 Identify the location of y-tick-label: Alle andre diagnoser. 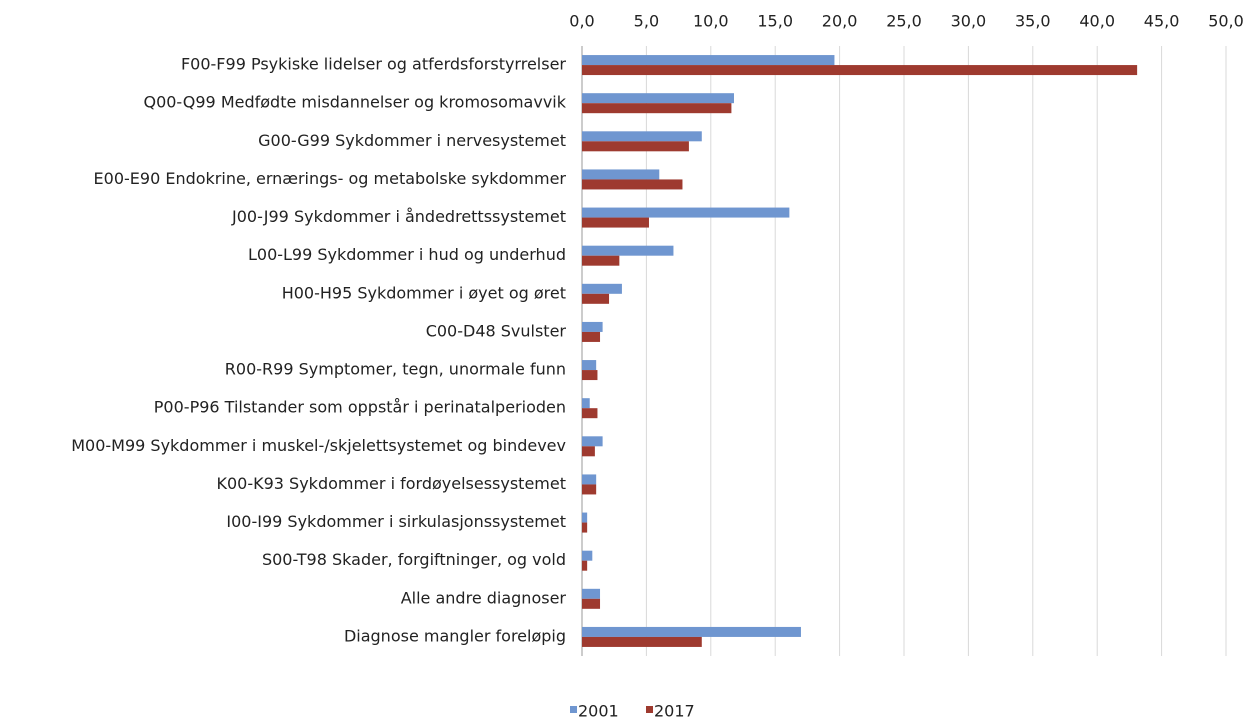
(484, 597).